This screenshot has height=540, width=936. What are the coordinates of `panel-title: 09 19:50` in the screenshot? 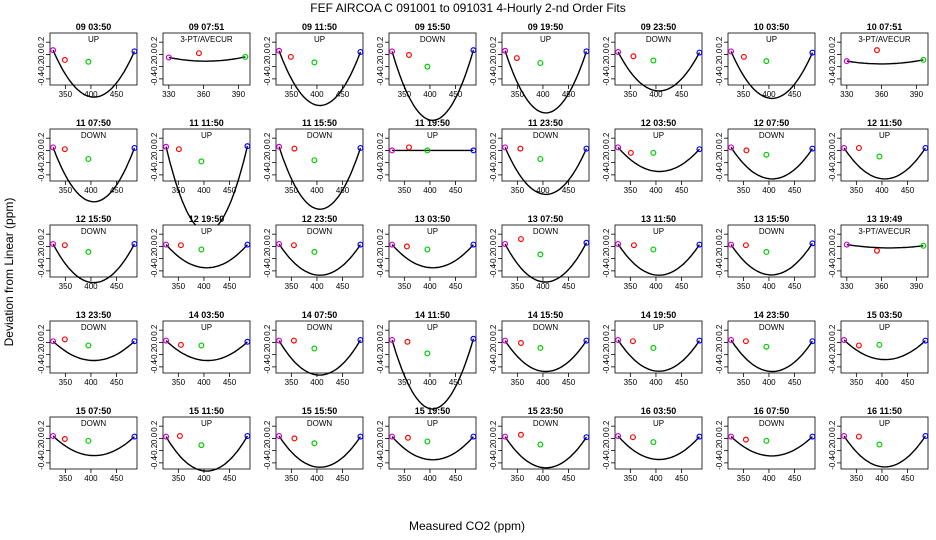 It's located at (546, 27).